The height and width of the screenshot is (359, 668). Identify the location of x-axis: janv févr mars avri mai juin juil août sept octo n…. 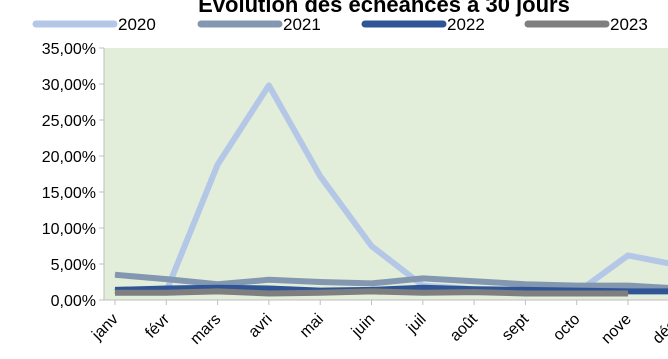
(378, 323).